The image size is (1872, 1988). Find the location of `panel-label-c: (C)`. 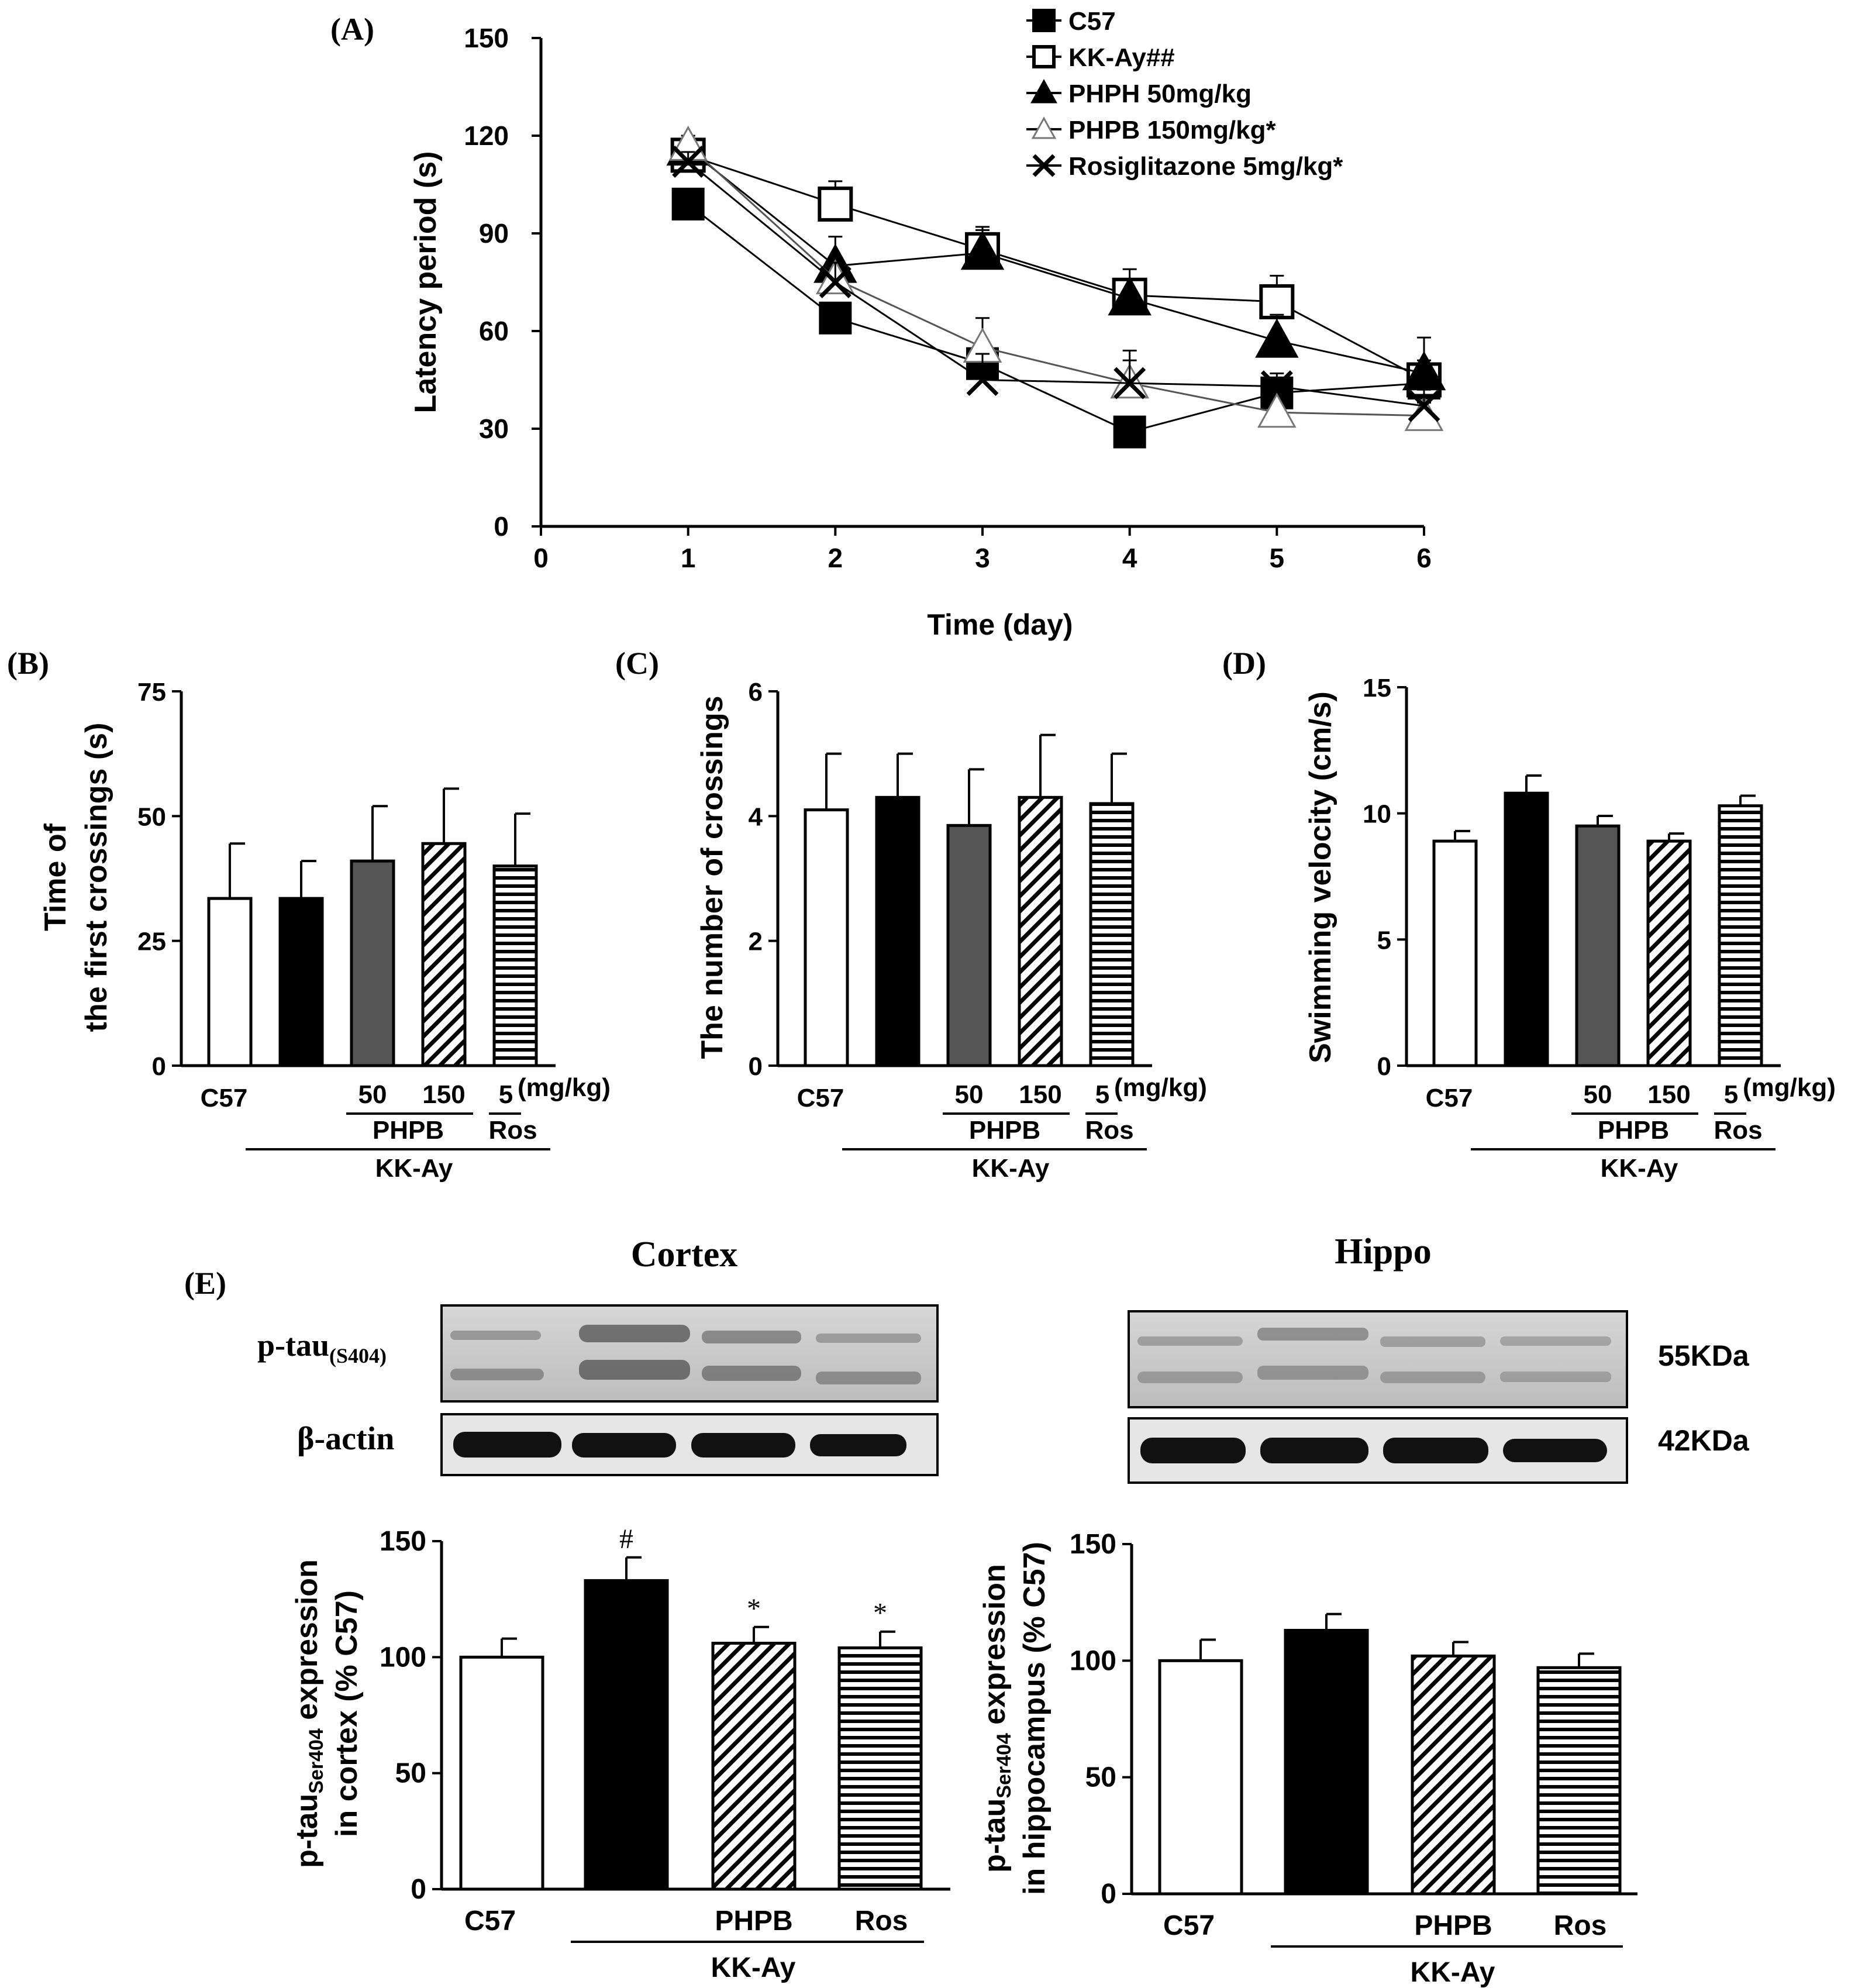

panel-label-c: (C) is located at coordinates (637, 663).